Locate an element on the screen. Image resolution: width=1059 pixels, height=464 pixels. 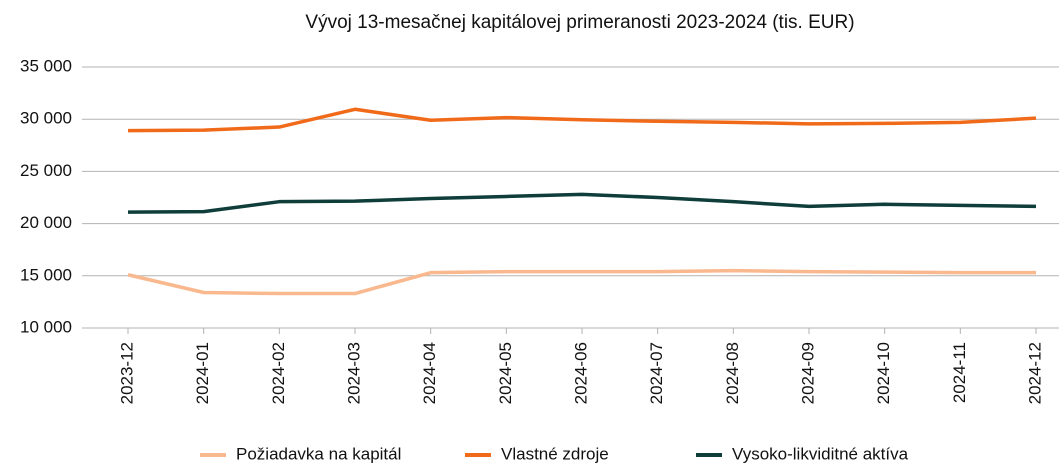
x-tick-label: 2024-06 is located at coordinates (580, 373).